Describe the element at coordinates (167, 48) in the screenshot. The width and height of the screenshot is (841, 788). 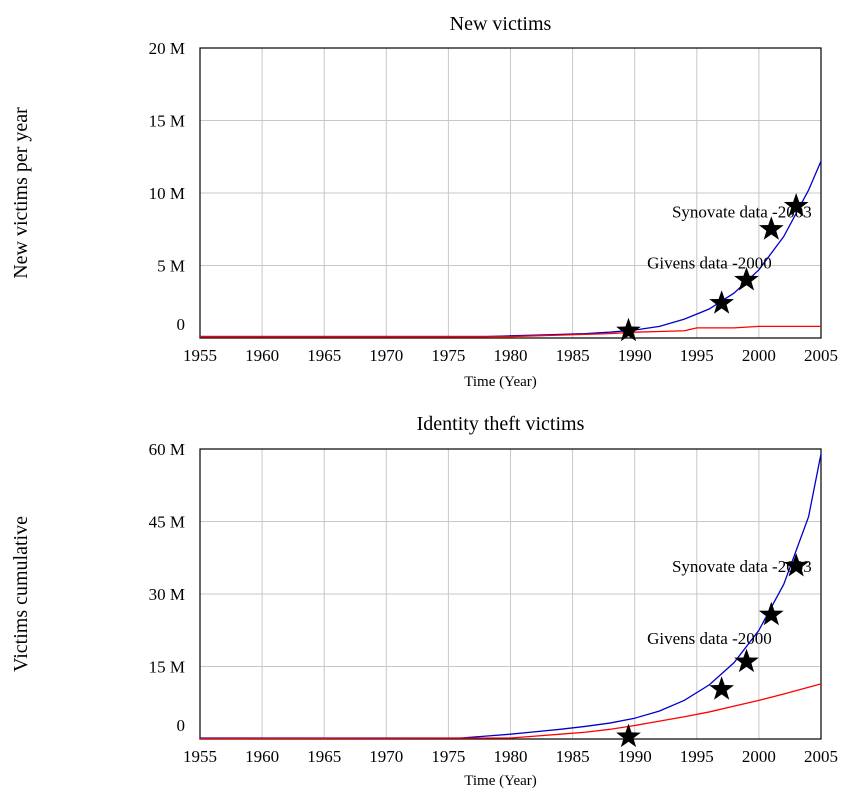
I see `y-tick-label: 20 M` at that location.